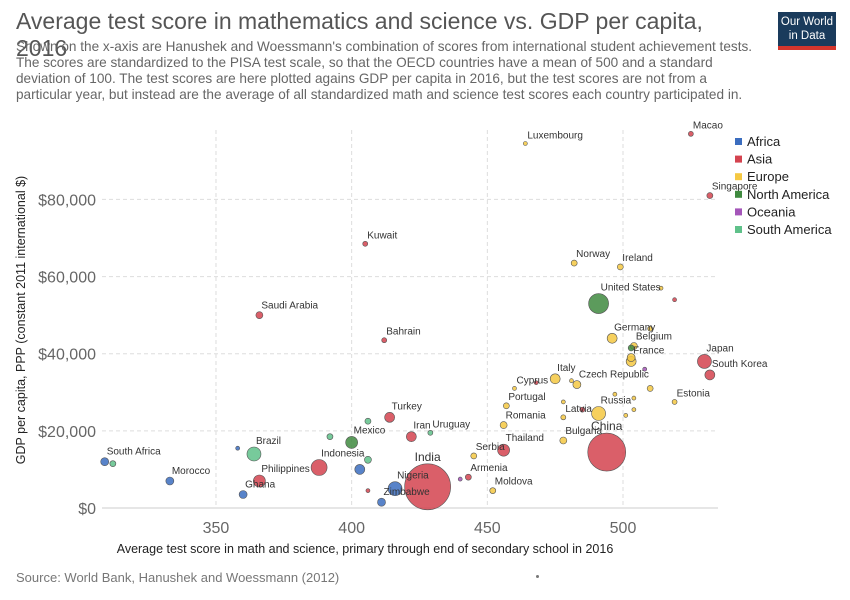  Describe the element at coordinates (407, 406) in the screenshot. I see `point-label: Turkey` at that location.